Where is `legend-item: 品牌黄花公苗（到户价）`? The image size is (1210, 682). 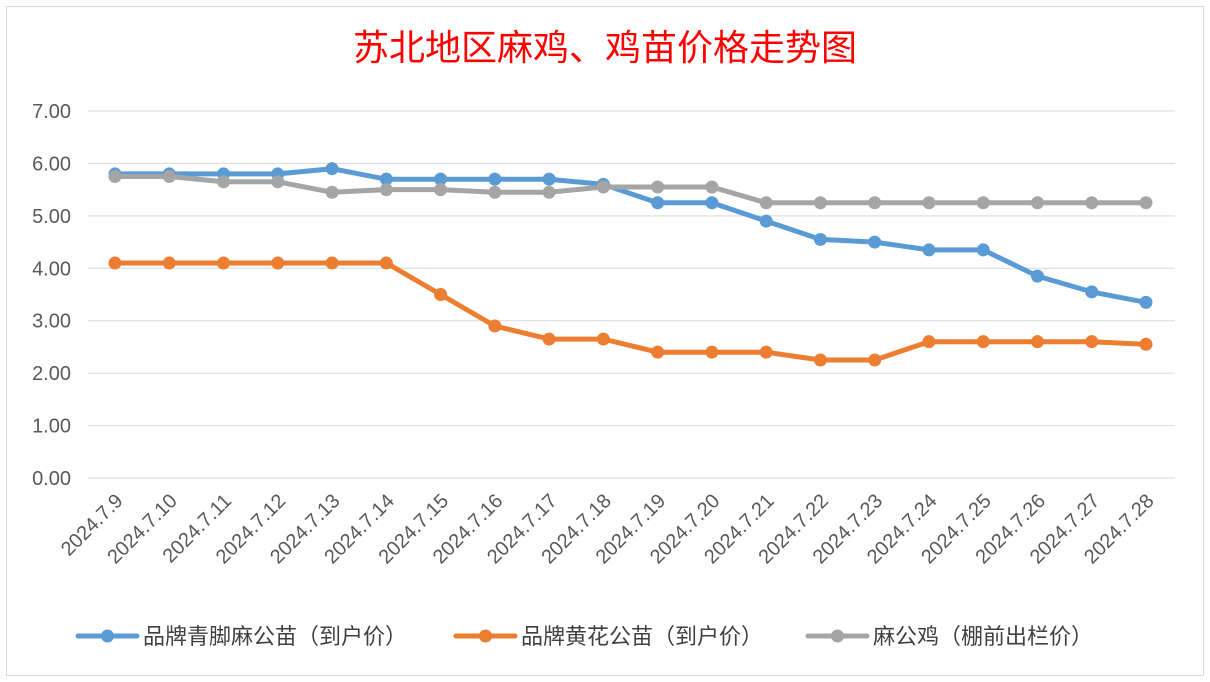
legend-item: 品牌黄花公苗（到户价） is located at coordinates (608, 636).